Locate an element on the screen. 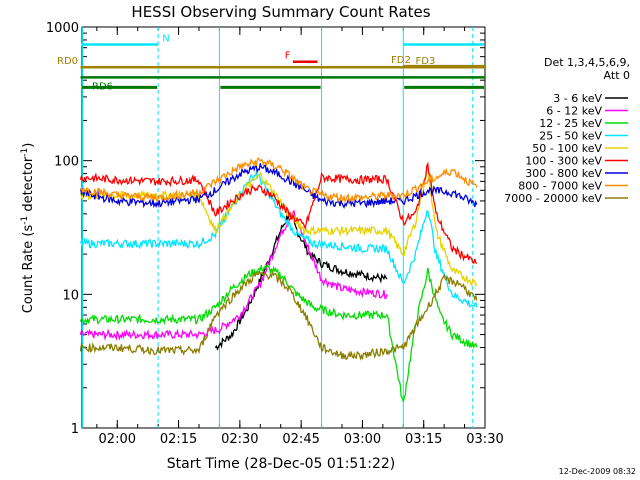  flag-label: FD2 is located at coordinates (401, 60).